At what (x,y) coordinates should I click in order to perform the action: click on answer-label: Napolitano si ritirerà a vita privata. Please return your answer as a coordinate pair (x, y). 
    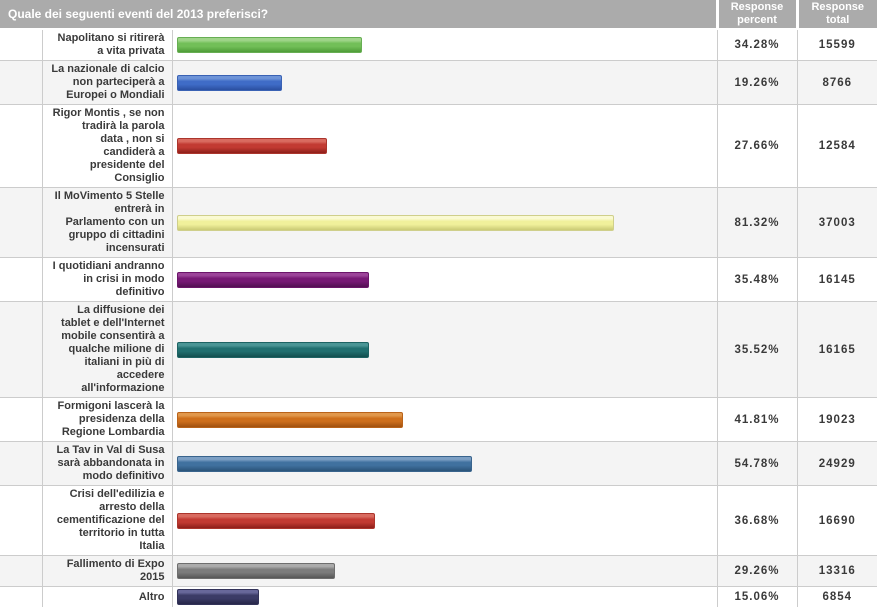
    Looking at the image, I should click on (107, 44).